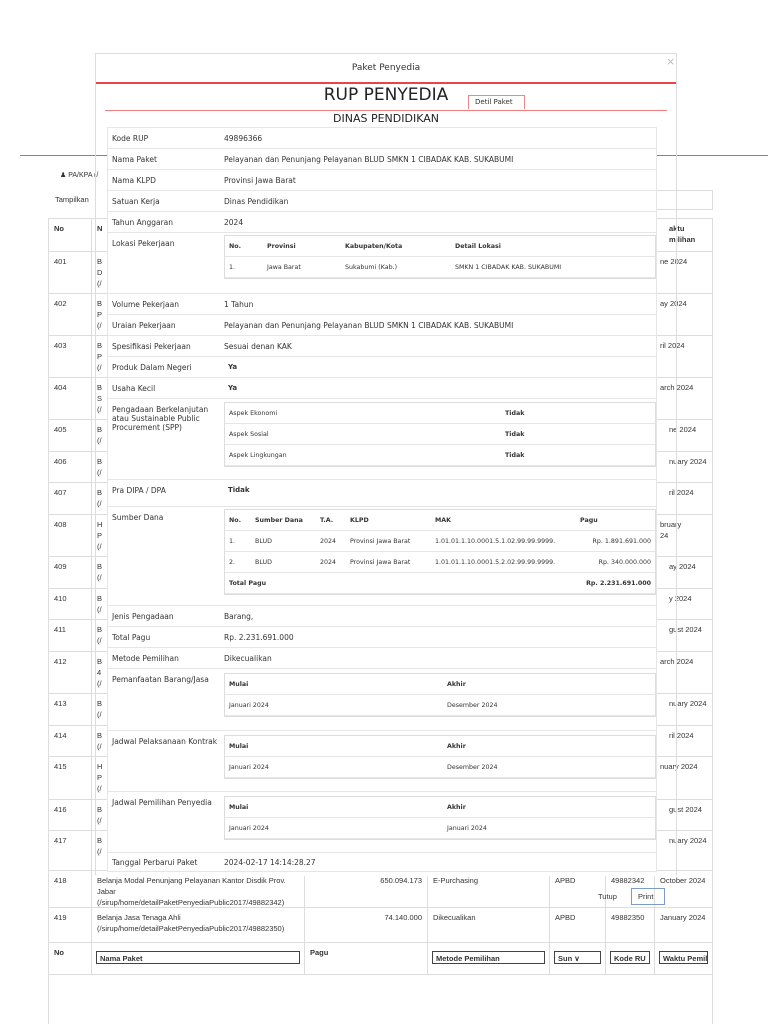 Image resolution: width=768 pixels, height=1024 pixels. I want to click on footer-waktu: Waktu Pemil, so click(684, 959).